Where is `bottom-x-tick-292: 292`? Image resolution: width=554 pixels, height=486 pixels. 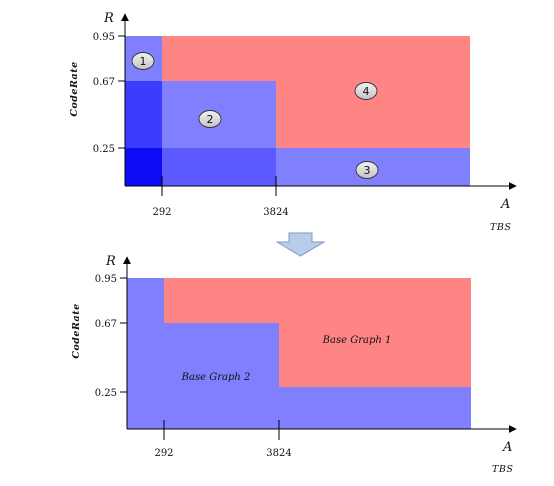 bottom-x-tick-292: 292 is located at coordinates (163, 453).